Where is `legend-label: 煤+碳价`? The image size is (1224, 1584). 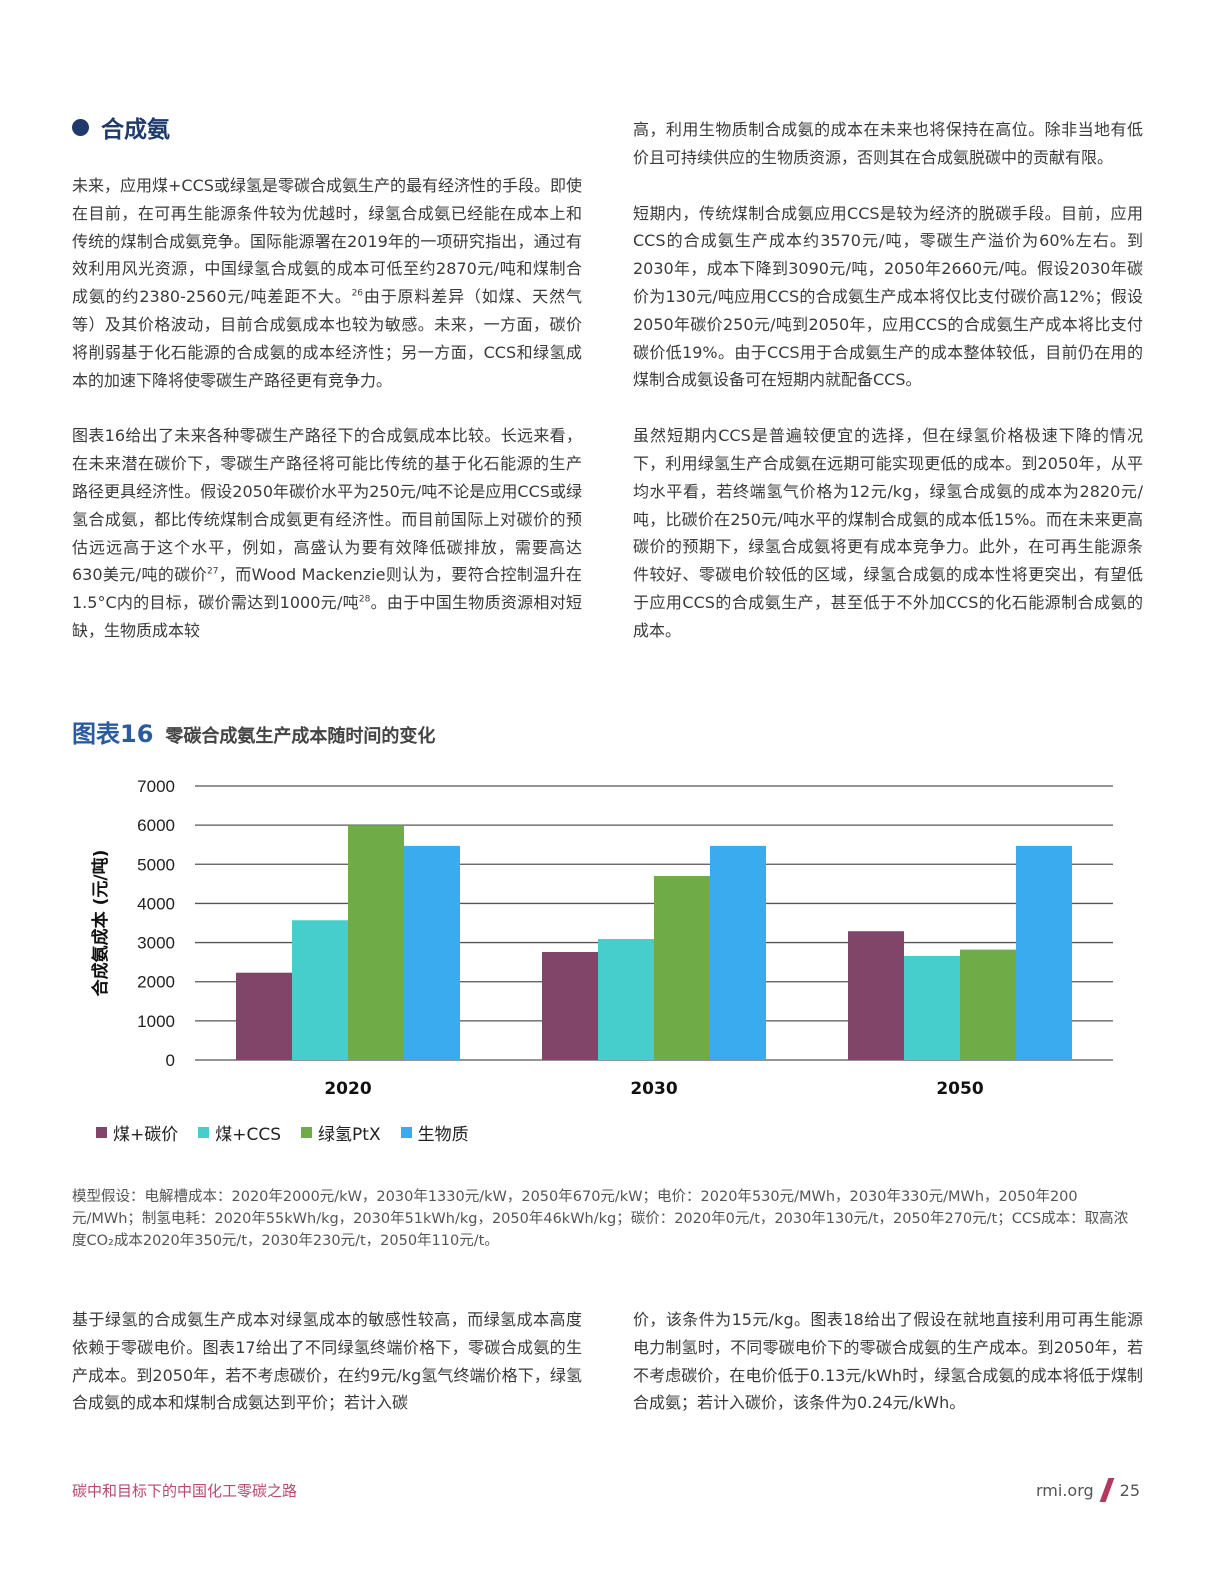
legend-label: 煤+碳价 is located at coordinates (146, 1135).